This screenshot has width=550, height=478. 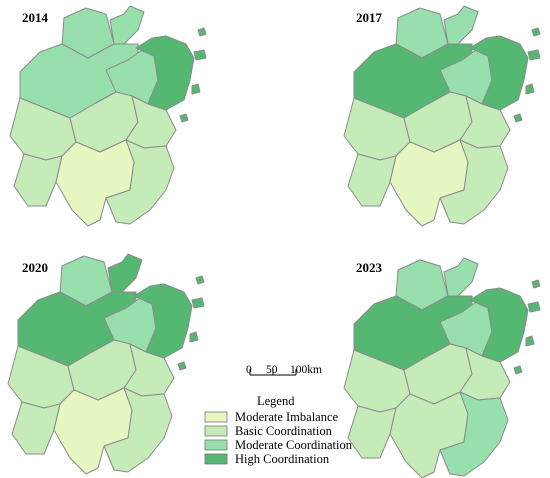 What do you see at coordinates (272, 370) in the screenshot?
I see `scale-tick-50: 50` at bounding box center [272, 370].